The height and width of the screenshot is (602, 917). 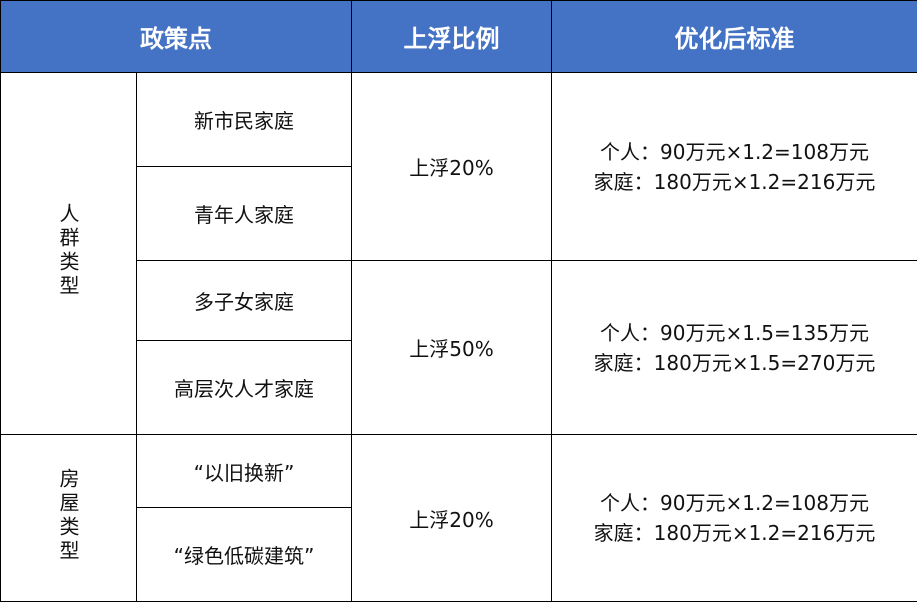 I want to click on policy-item: 青年人家庭, so click(x=244, y=214).